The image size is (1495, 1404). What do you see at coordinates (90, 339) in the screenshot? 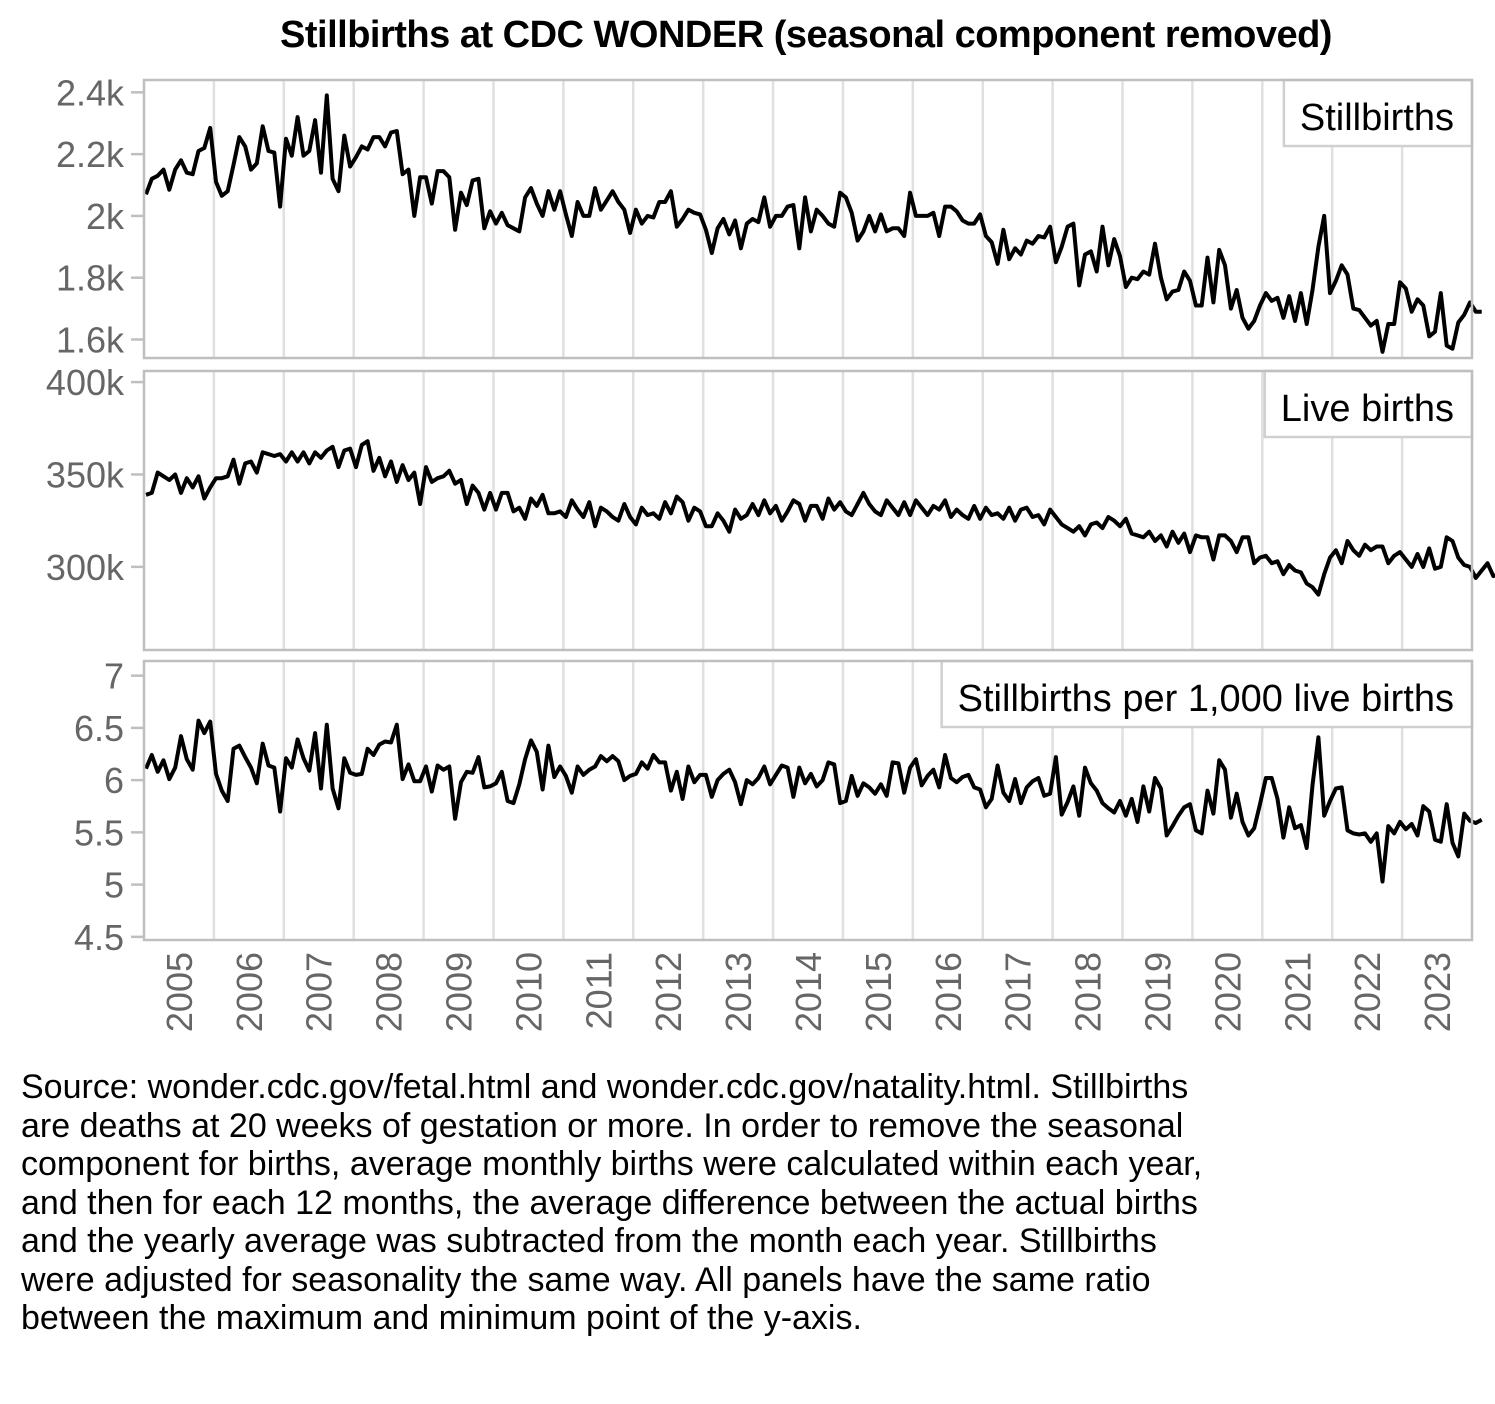
I see `y-tick-label: 1.6k` at bounding box center [90, 339].